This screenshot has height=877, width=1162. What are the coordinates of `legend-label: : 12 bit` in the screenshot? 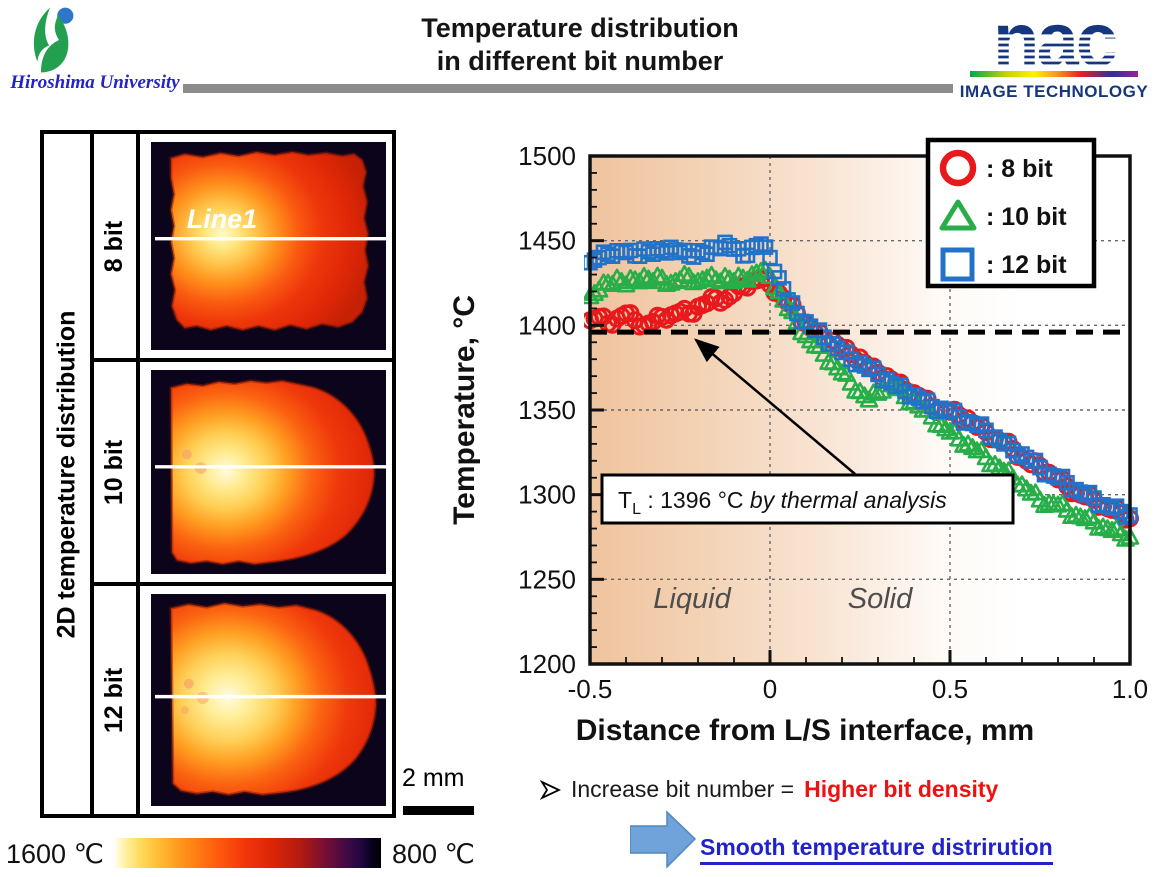 It's located at (1026, 265).